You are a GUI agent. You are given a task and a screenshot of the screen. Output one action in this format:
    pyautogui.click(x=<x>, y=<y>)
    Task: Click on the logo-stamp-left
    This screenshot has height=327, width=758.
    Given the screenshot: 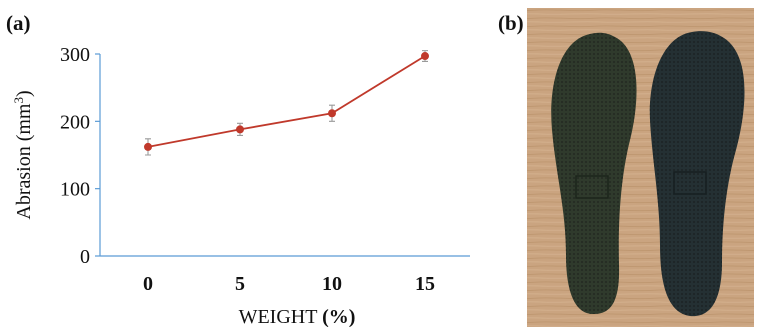 What is the action you would take?
    pyautogui.click(x=592, y=187)
    